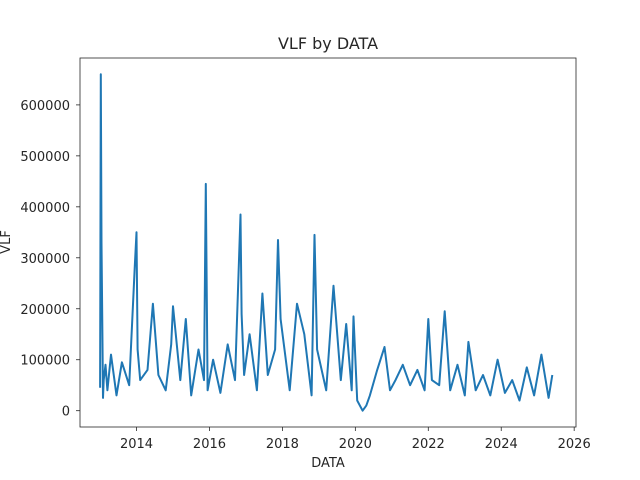 Image resolution: width=640 pixels, height=480 pixels. I want to click on y-tick-label: 600000, so click(45, 106).